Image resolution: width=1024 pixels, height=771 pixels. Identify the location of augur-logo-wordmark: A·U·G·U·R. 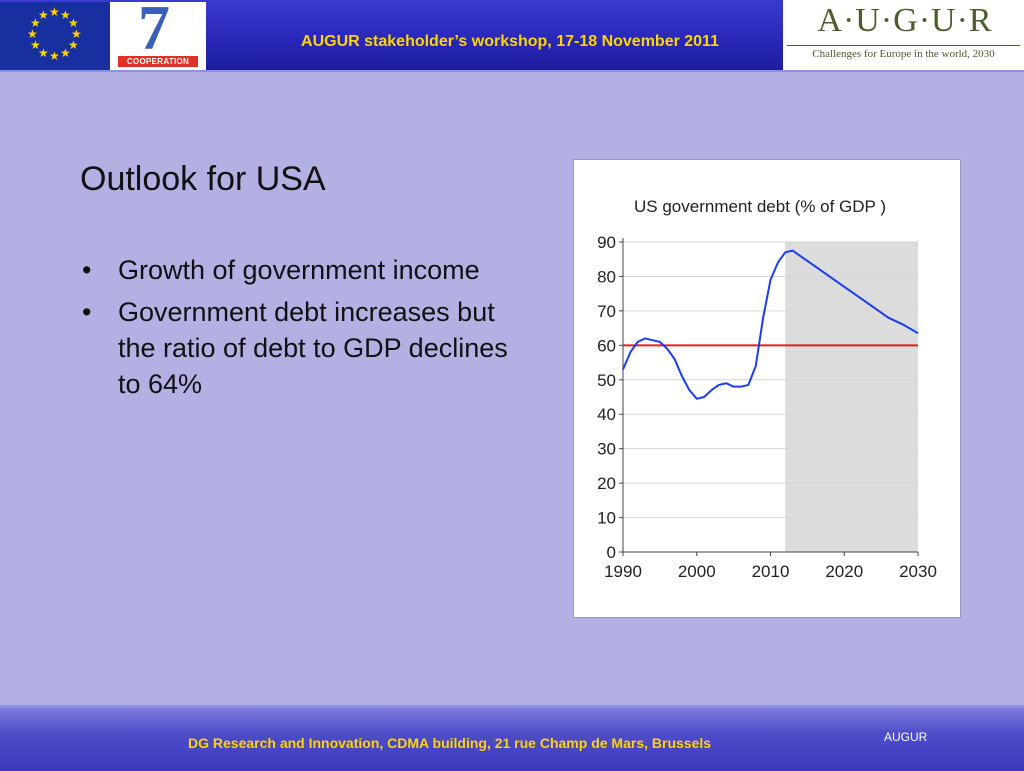
(905, 20).